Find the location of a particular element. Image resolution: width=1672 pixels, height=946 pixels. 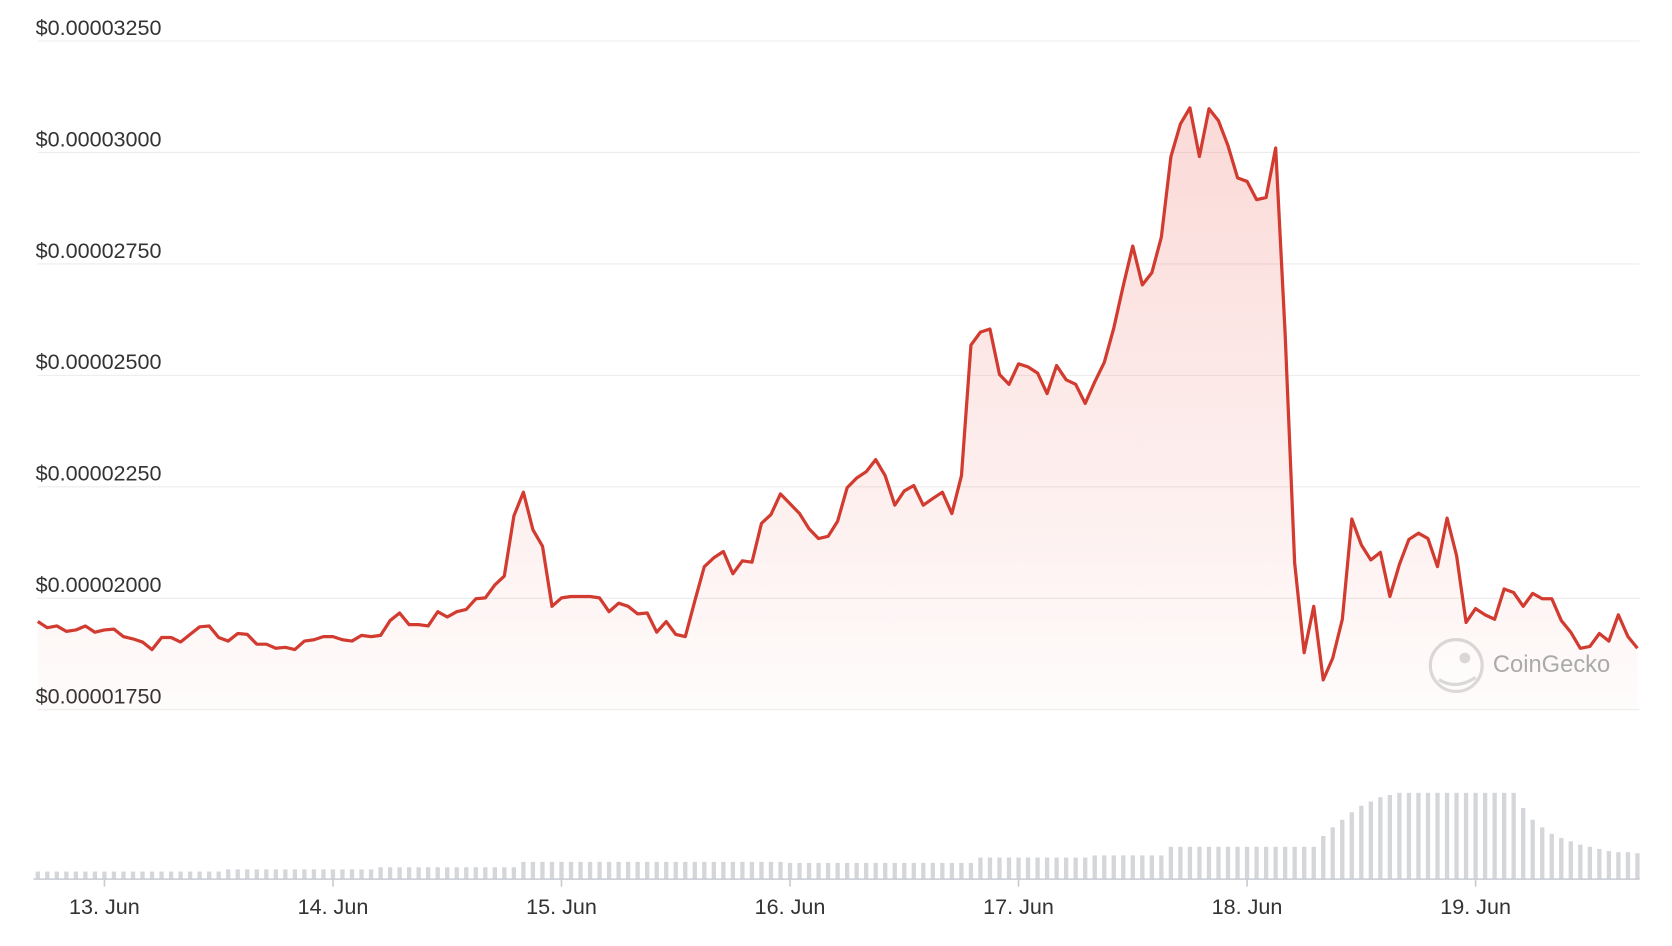

x-tick-label: 16. Jun is located at coordinates (790, 906).